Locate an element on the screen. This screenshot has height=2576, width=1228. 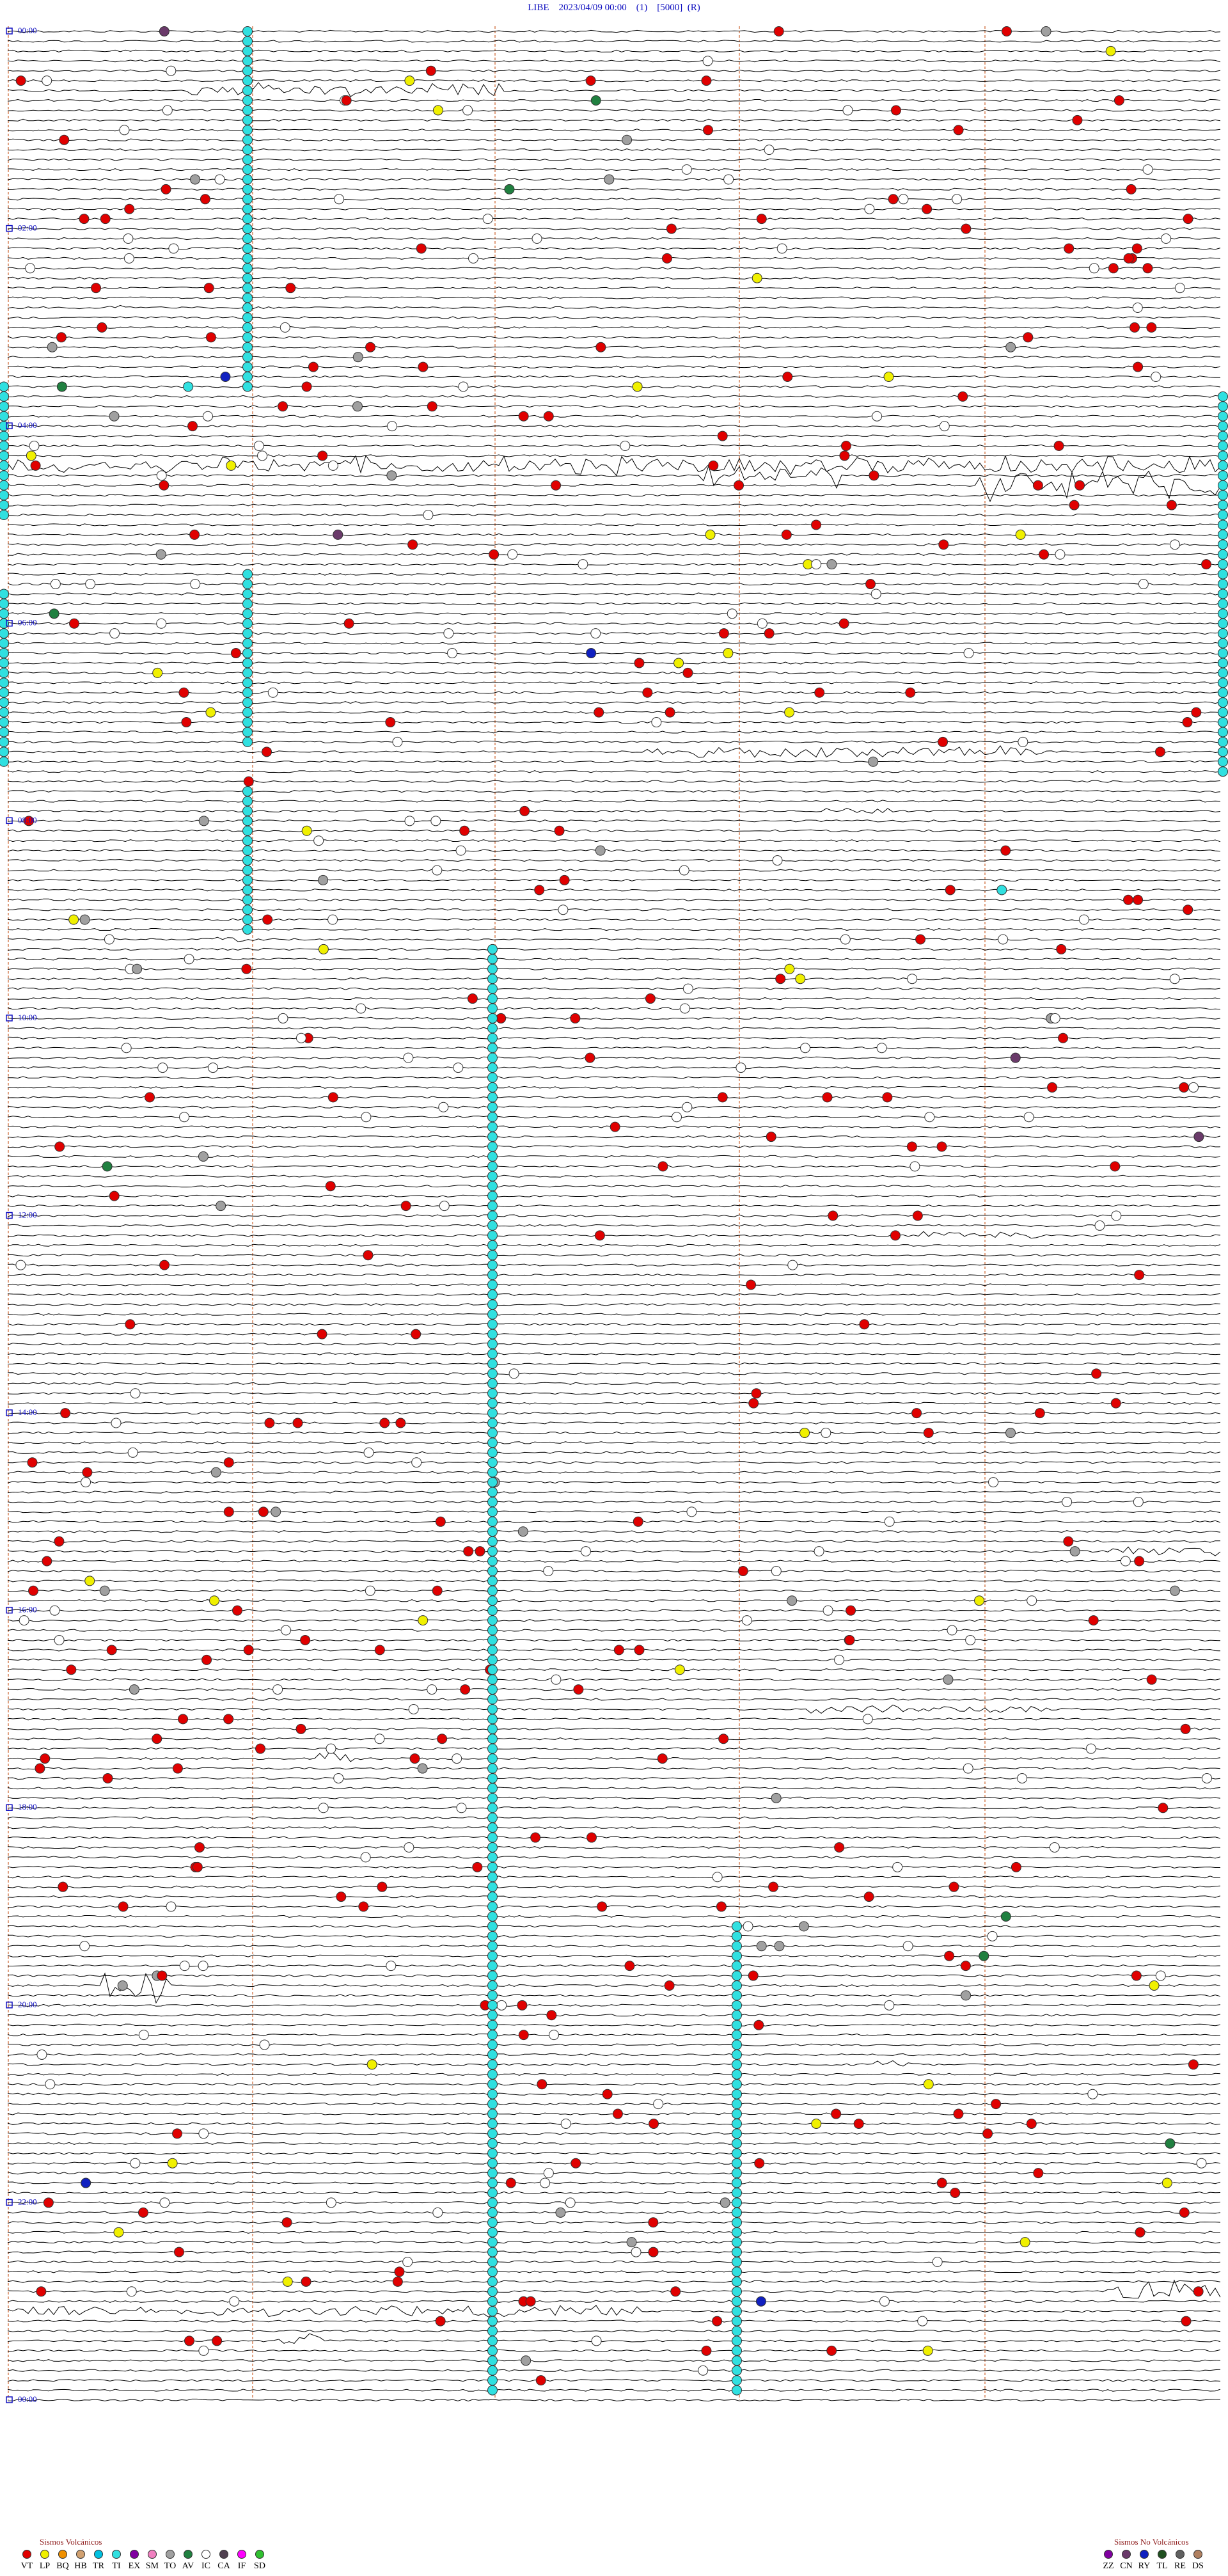
time-label: 00:00 is located at coordinates (27, 2399).